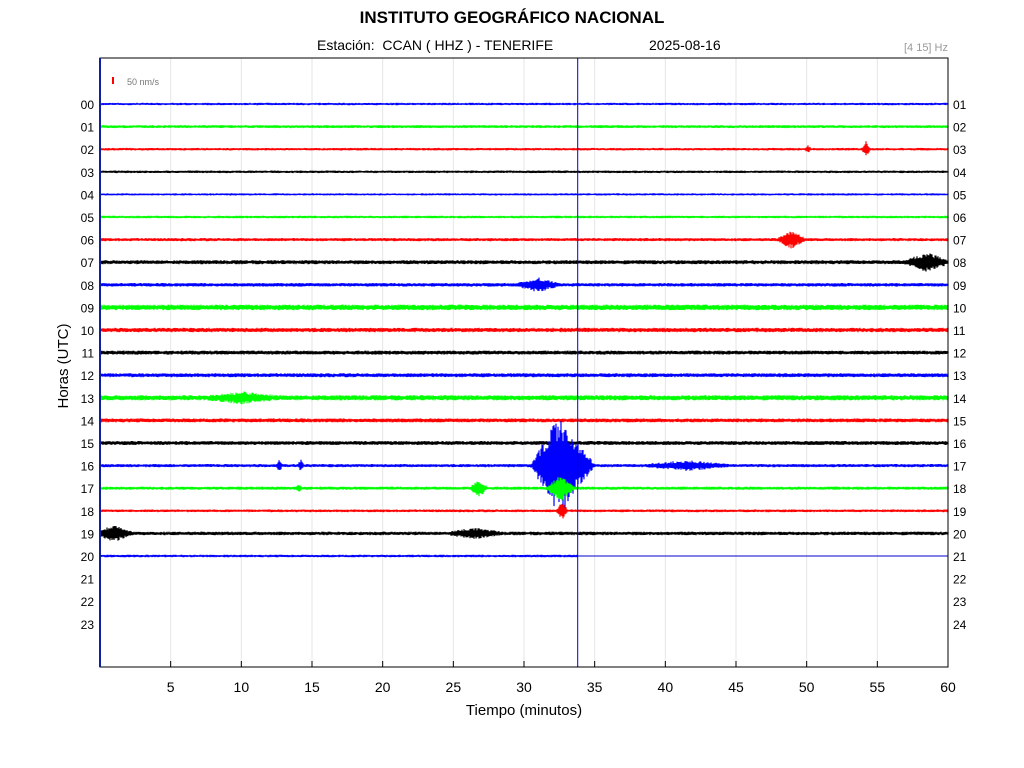 This screenshot has width=1024, height=768. I want to click on y-tick-label-left: 16, so click(88, 467).